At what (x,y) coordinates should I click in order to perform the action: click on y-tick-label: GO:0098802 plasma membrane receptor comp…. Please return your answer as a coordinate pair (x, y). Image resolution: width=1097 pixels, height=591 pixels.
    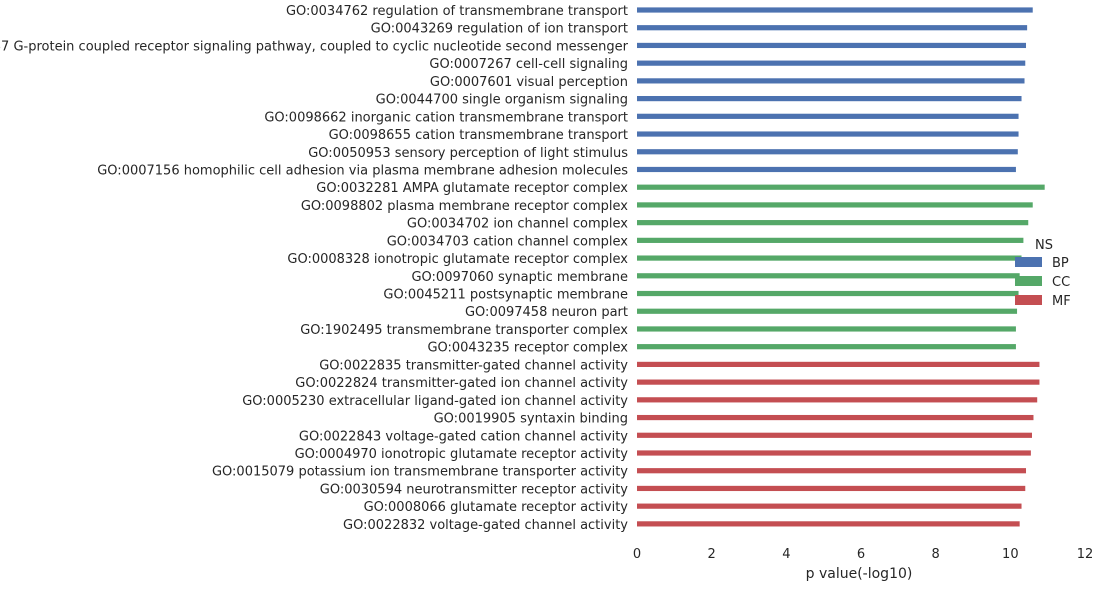
    Looking at the image, I should click on (464, 206).